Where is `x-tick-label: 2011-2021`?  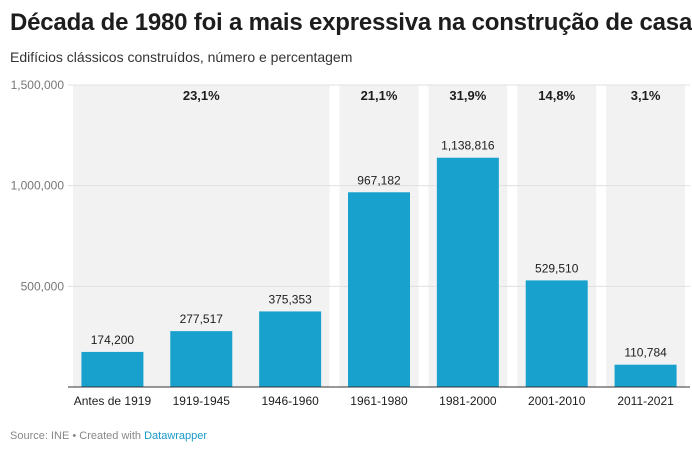
x-tick-label: 2011-2021 is located at coordinates (645, 401).